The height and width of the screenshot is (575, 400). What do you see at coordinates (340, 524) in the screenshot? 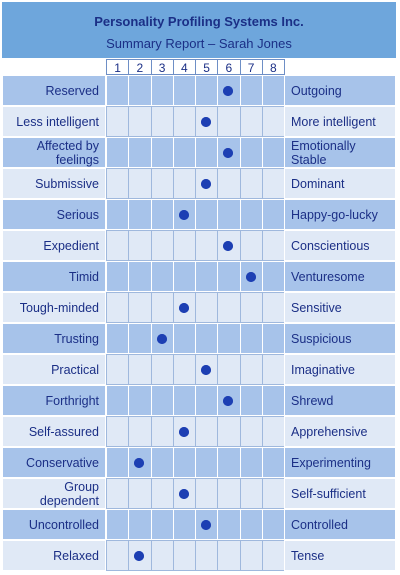
I see `right-trait: Controlled` at bounding box center [340, 524].